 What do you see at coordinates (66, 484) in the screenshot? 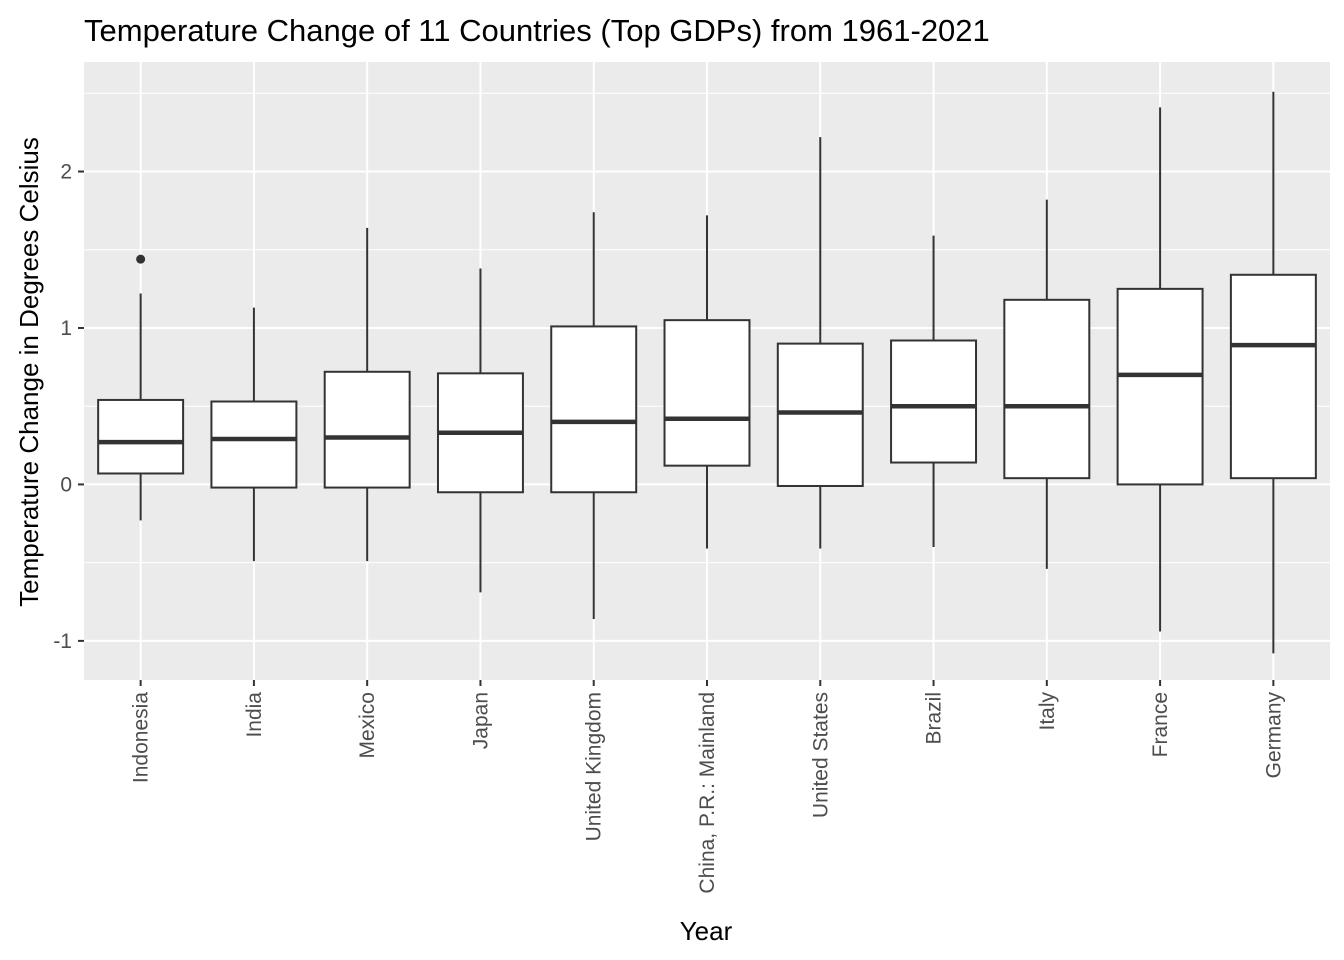
I see `y-tick-label: 0` at bounding box center [66, 484].